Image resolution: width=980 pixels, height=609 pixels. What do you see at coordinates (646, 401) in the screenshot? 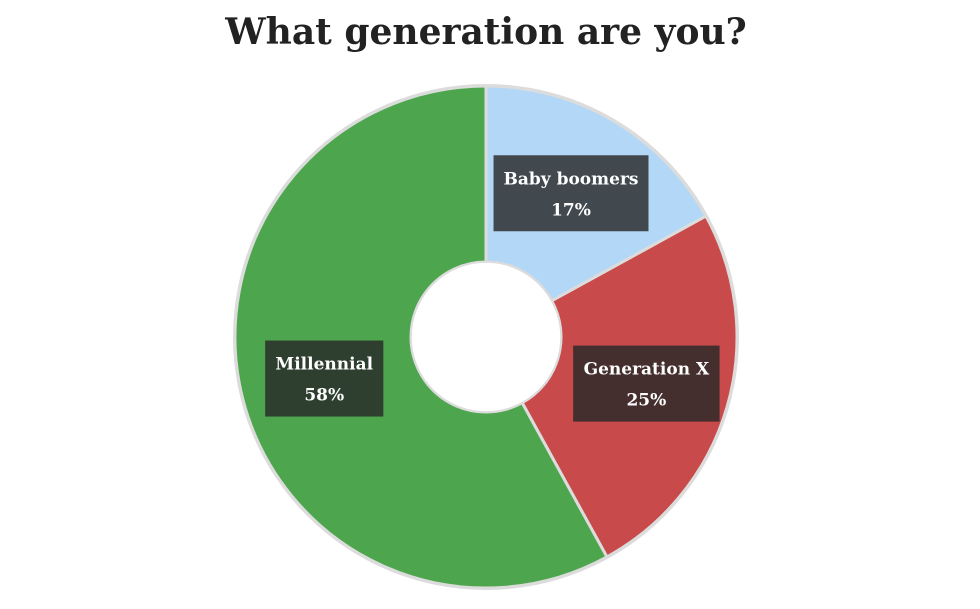
I see `value-label: 25%` at bounding box center [646, 401].